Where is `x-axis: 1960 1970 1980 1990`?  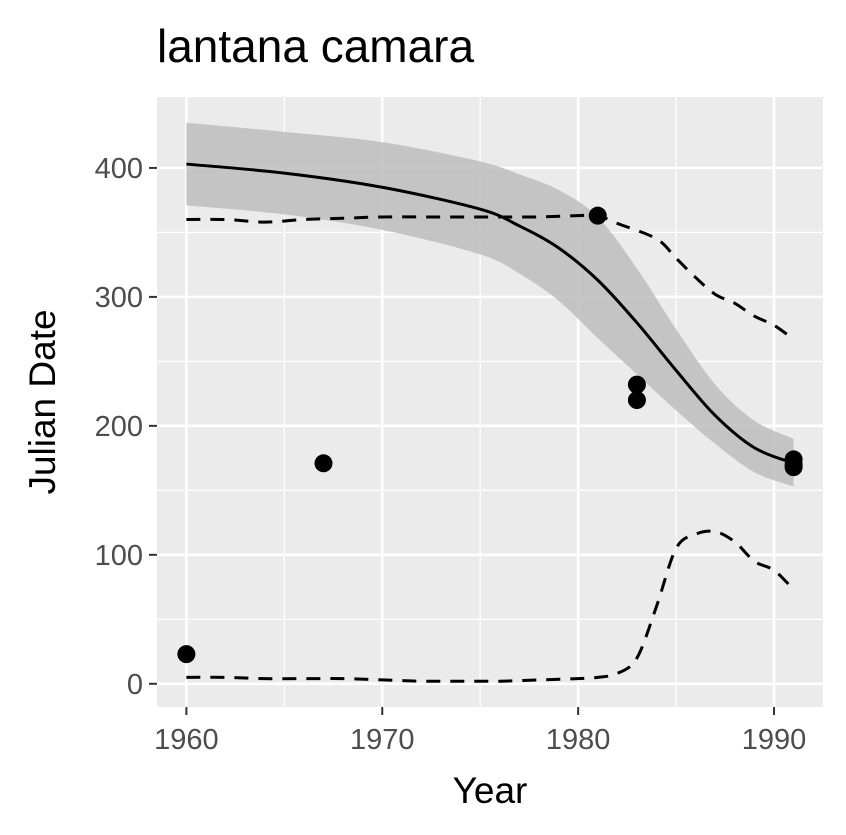
x-axis: 1960 1970 1980 1990 is located at coordinates (480, 731).